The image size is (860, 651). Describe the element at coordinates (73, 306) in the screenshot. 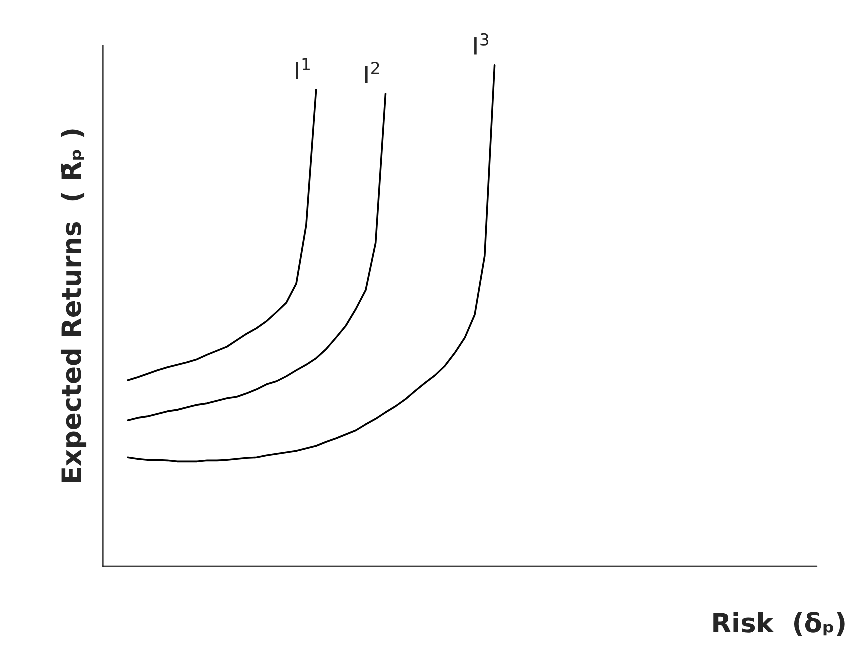

I see `y-axis-title: Expected Returns ( R̄ₚ )` at that location.